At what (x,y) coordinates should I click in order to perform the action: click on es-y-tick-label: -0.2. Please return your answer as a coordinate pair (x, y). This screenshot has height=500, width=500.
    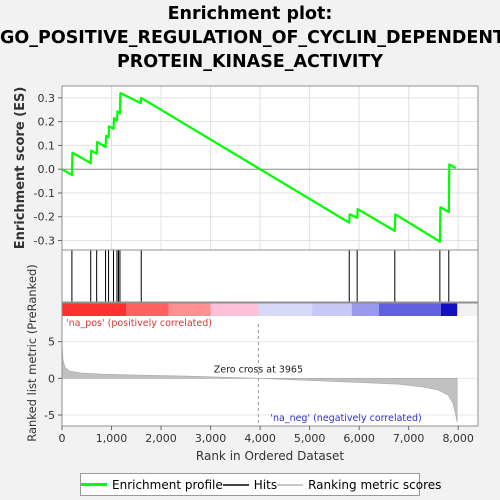
    Looking at the image, I should click on (44, 217).